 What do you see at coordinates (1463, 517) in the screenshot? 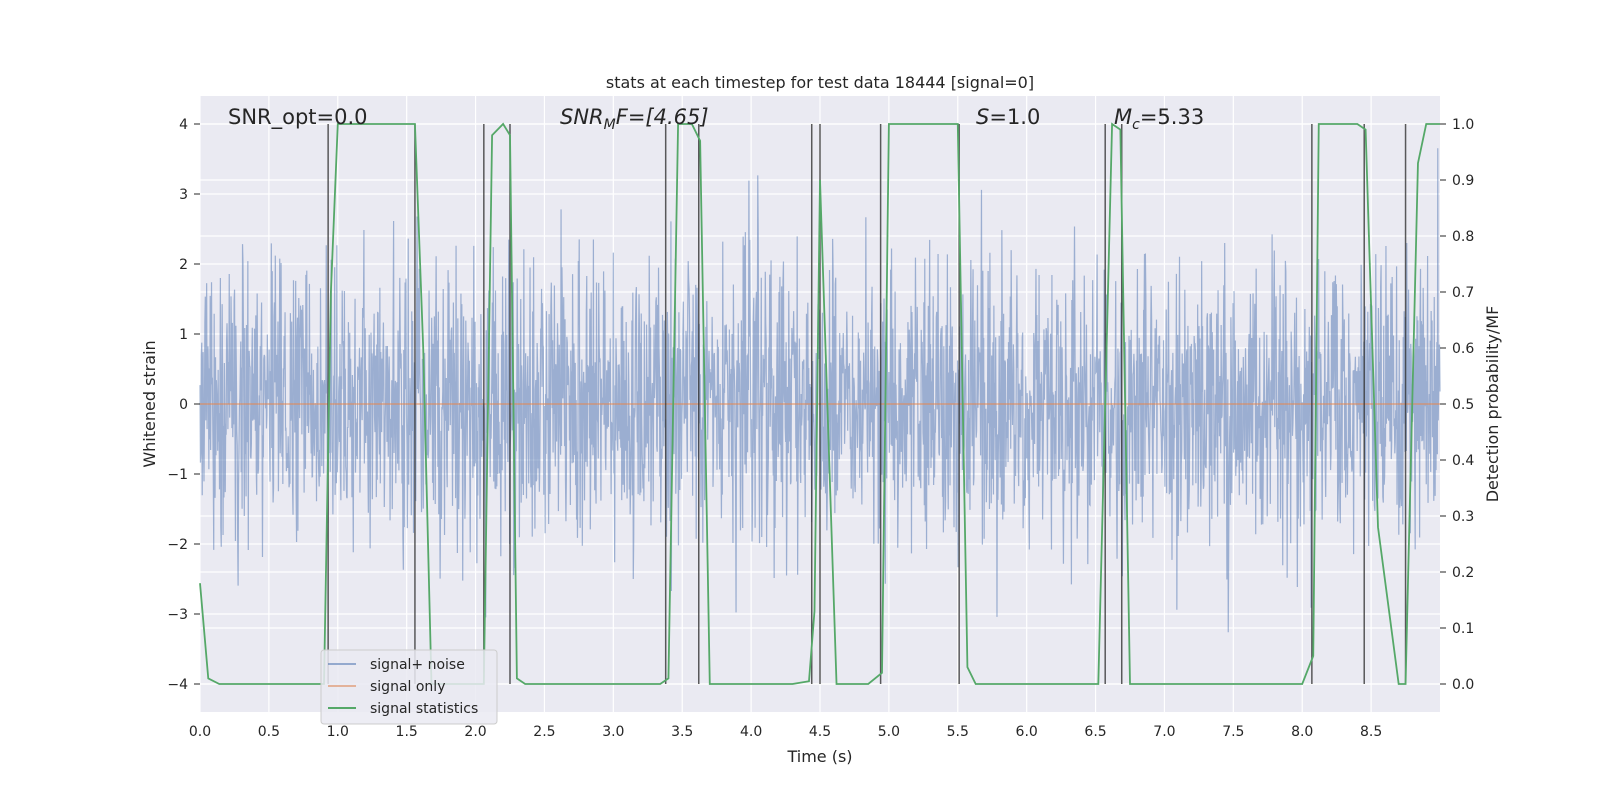
I see `y-right-tick-label: 0.3` at bounding box center [1463, 517].